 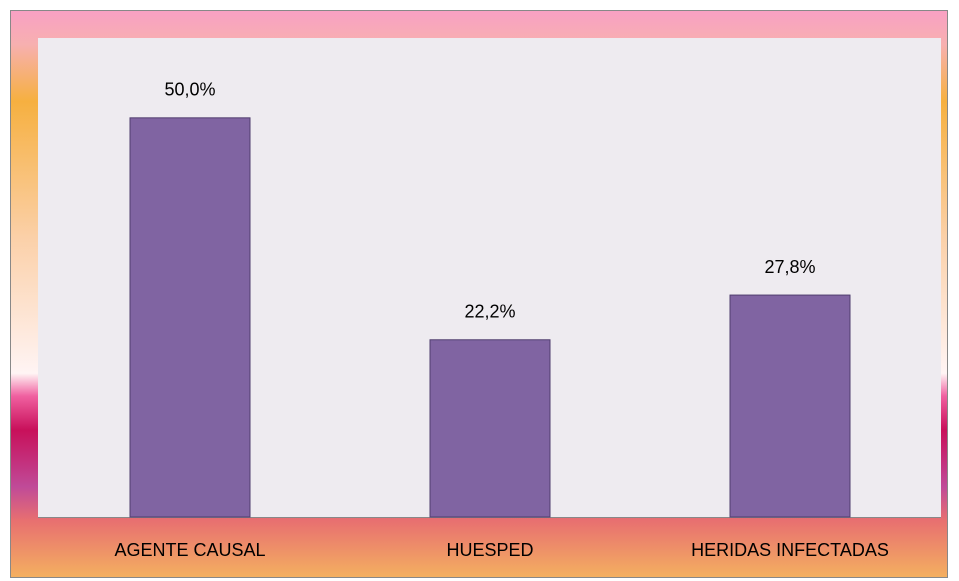 What do you see at coordinates (790, 550) in the screenshot?
I see `x-tick-label: HERIDAS INFECTADAS` at bounding box center [790, 550].